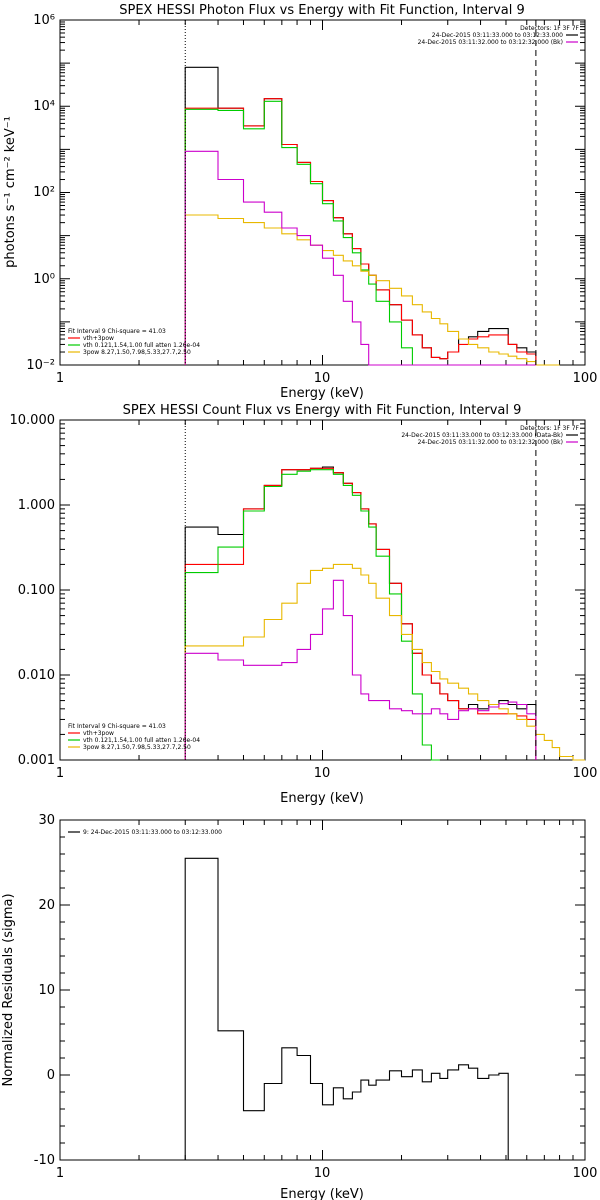  What do you see at coordinates (46, 905) in the screenshot?
I see `y-tick-label: 20` at bounding box center [46, 905].